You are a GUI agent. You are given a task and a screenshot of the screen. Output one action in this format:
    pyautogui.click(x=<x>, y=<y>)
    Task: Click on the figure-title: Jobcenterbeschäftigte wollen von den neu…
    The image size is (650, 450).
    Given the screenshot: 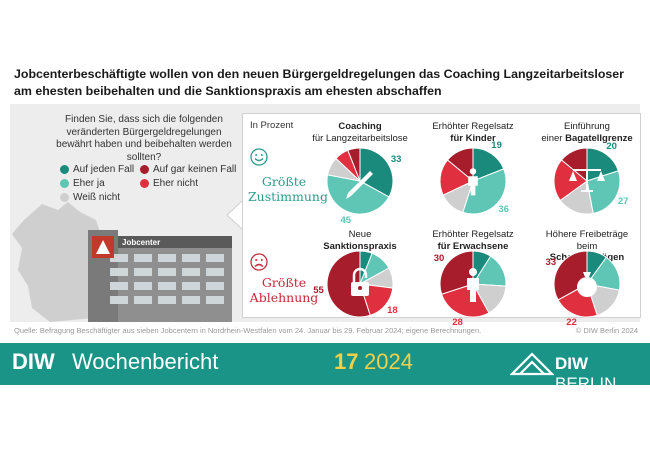 What is the action you would take?
    pyautogui.click(x=319, y=82)
    